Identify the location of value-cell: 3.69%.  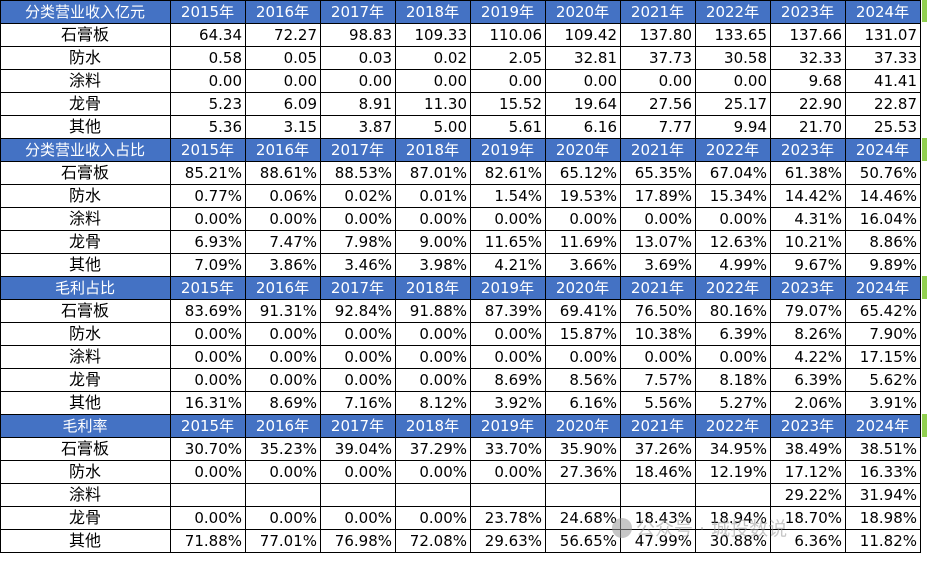
(658, 265).